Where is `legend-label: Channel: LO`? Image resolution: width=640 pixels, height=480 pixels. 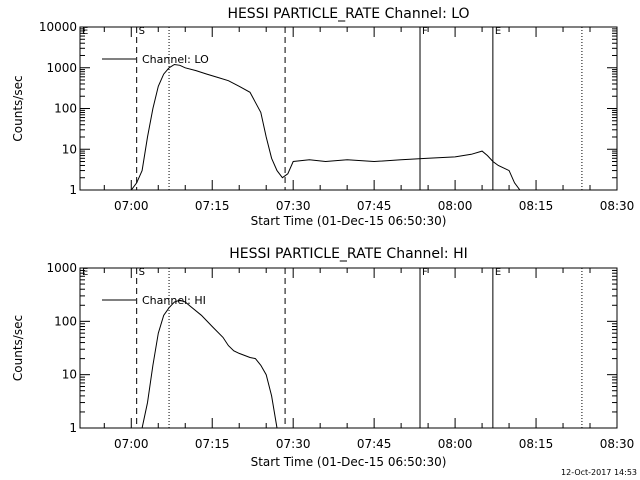 legend-label: Channel: LO is located at coordinates (175, 59).